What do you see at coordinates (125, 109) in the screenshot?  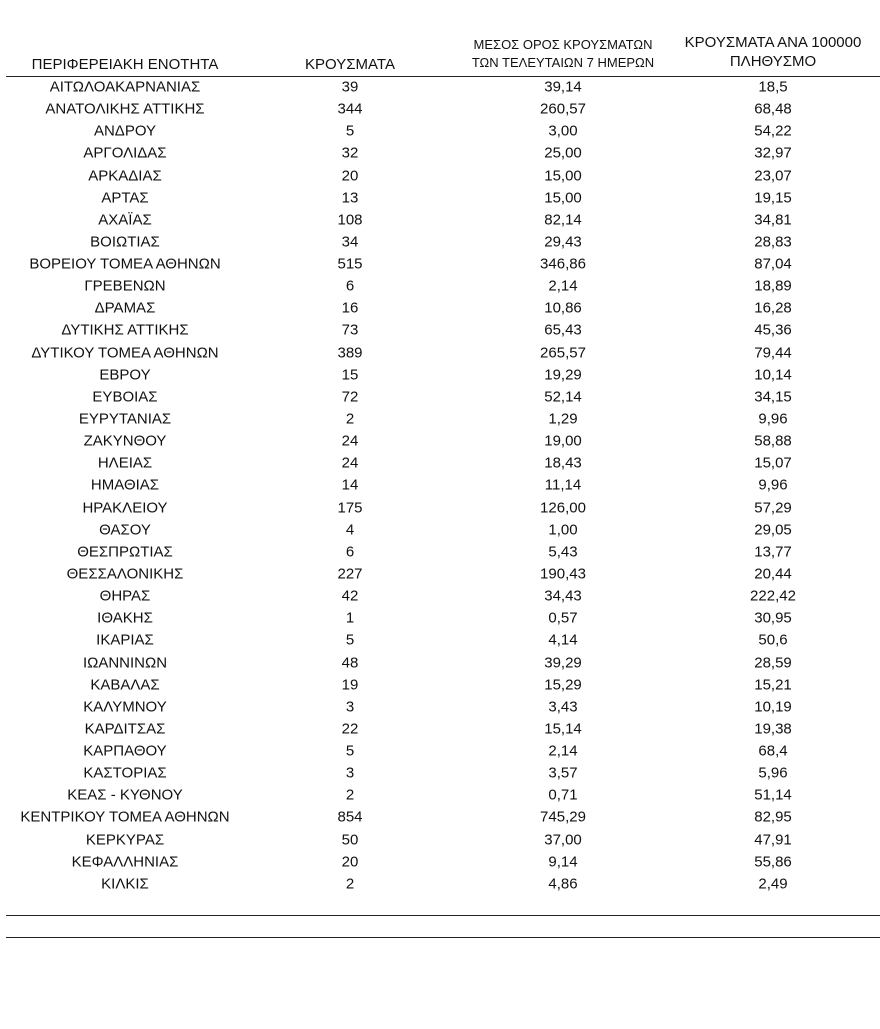 I see `region-name: ΑΝΑΤΟΛΙΚΗΣ ΑΤΤΙΚΗΣ` at bounding box center [125, 109].